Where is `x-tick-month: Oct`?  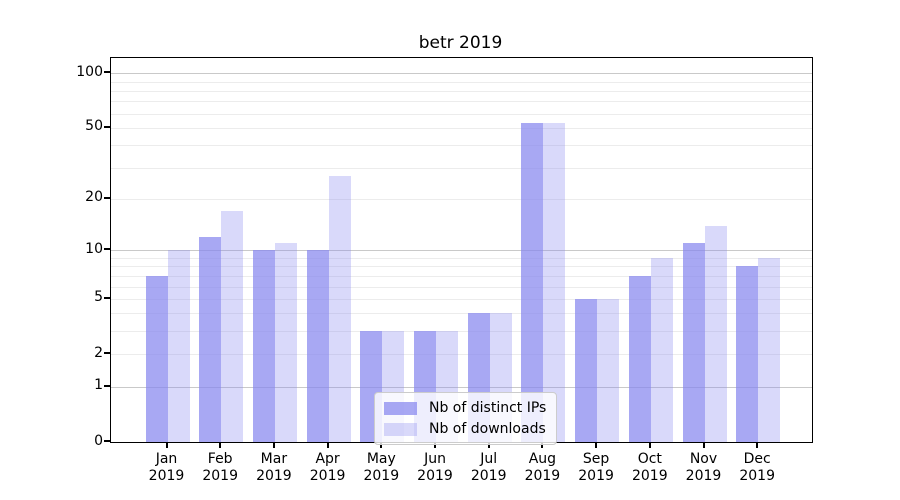
x-tick-month: Oct is located at coordinates (649, 459).